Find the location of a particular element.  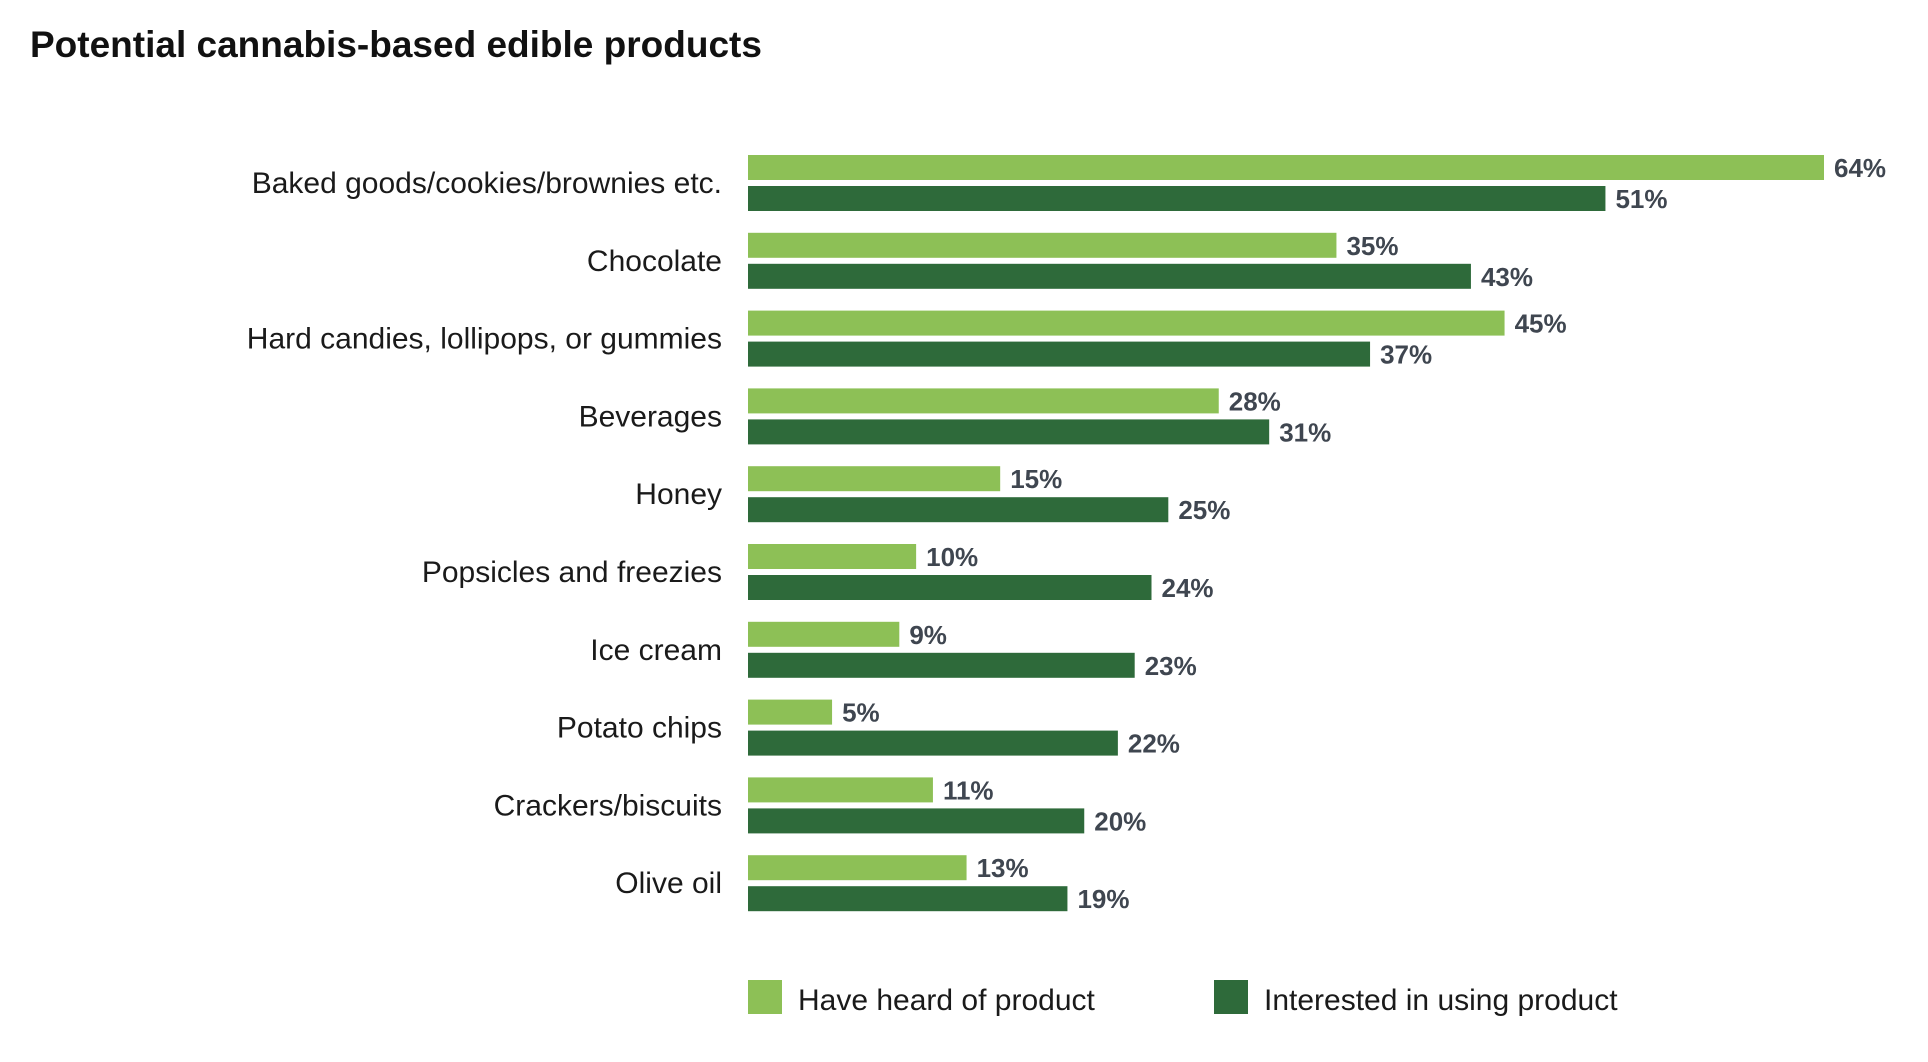

interested-bar-potato-chips is located at coordinates (933, 743).